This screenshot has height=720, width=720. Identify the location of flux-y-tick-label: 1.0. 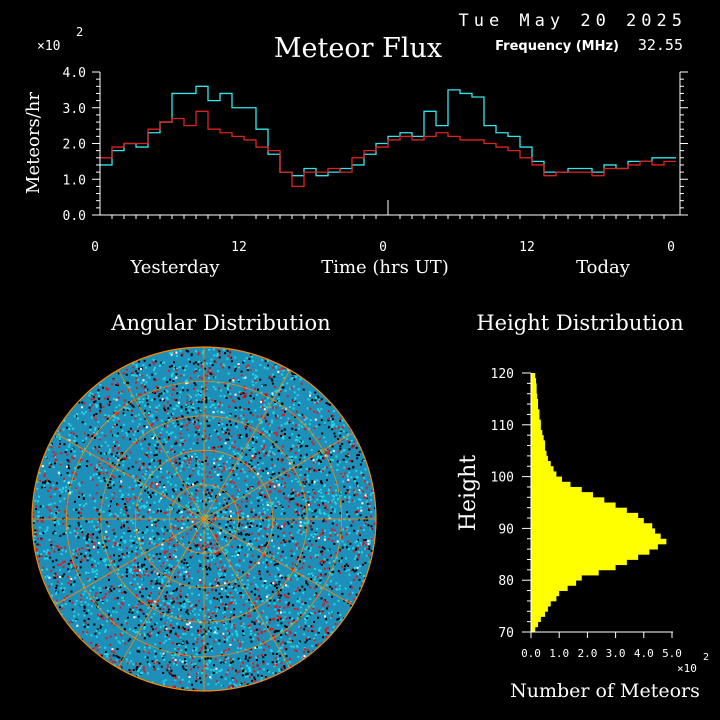
(74, 180).